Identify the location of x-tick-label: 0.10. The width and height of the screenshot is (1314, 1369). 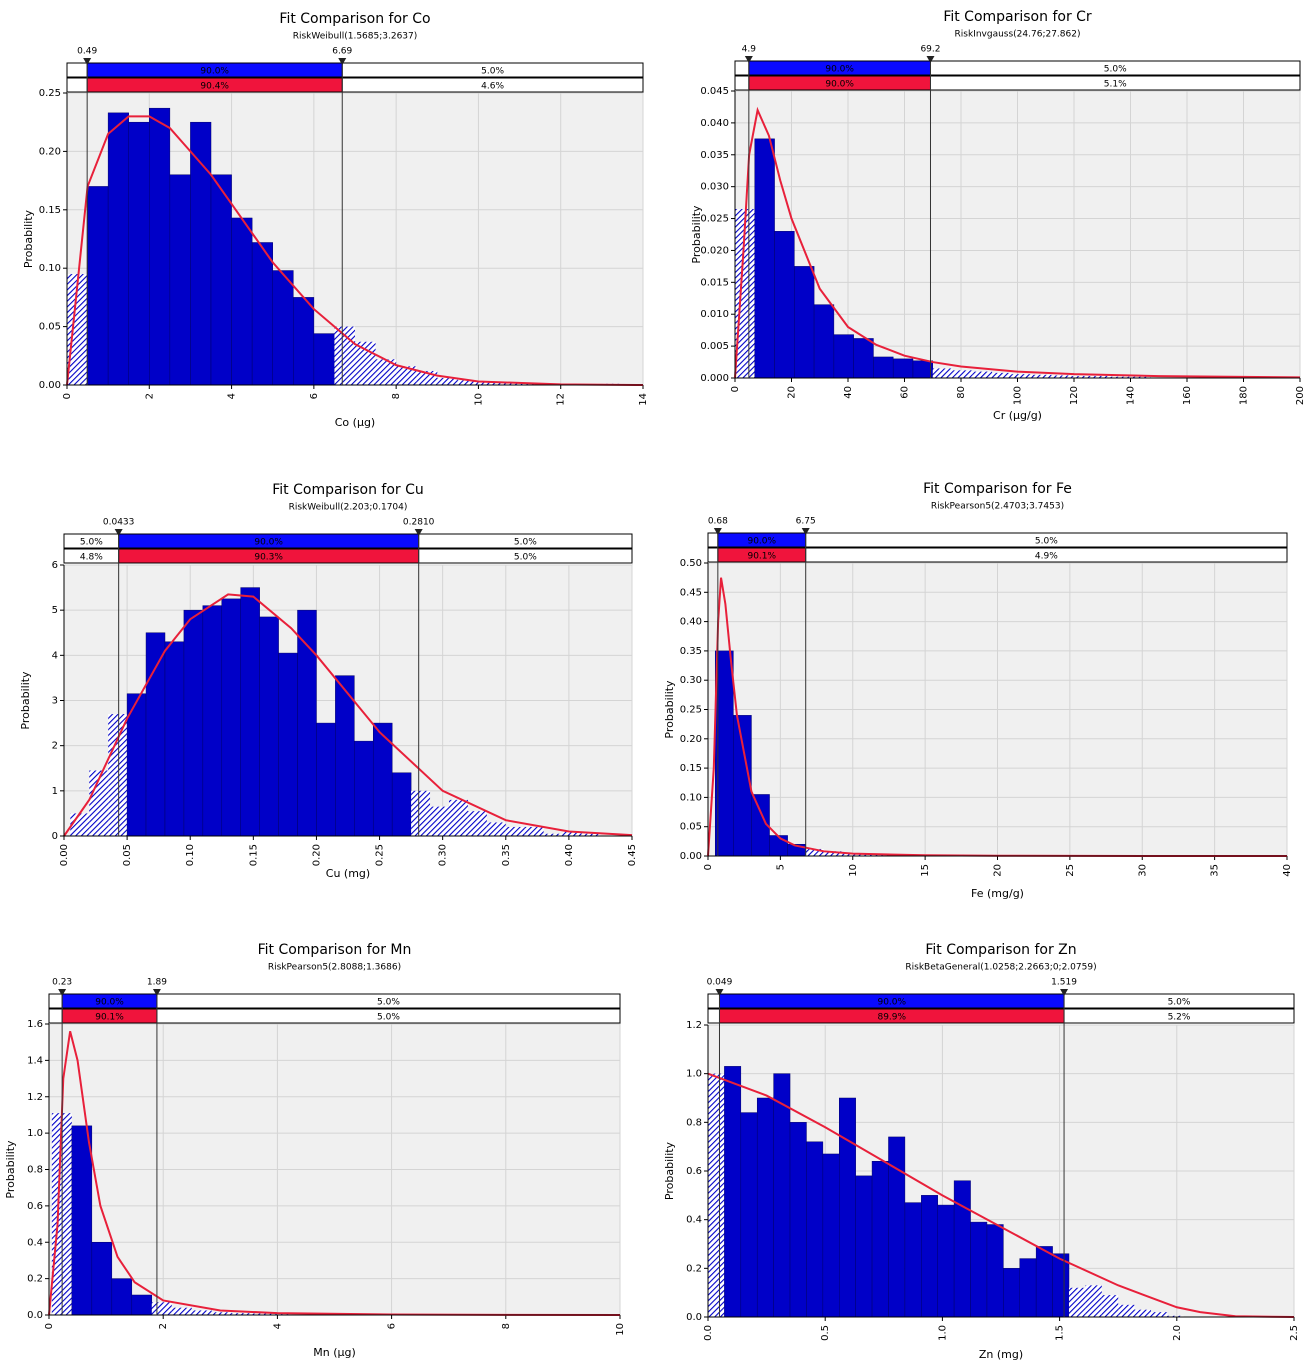
(190, 855).